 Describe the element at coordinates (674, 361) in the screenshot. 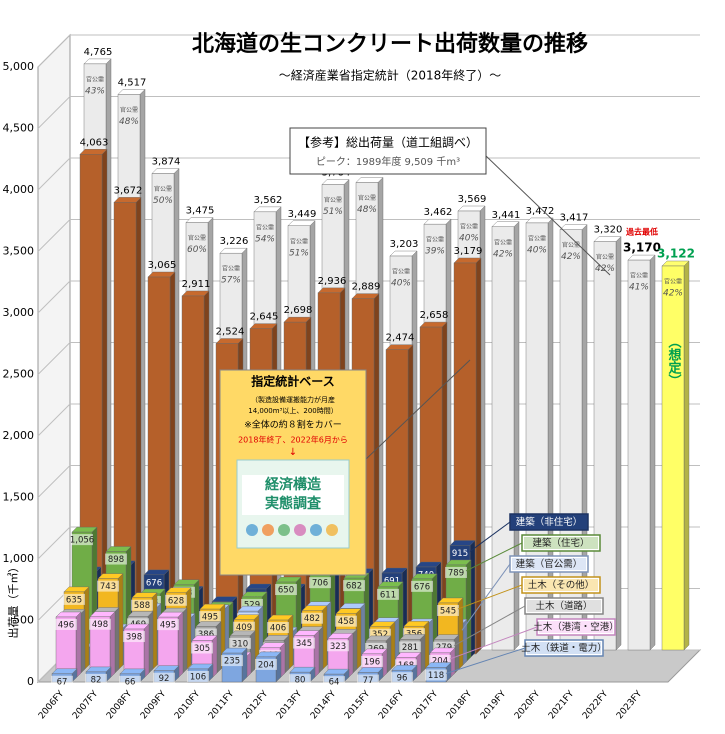

I see `forecast-label: （想定）` at that location.